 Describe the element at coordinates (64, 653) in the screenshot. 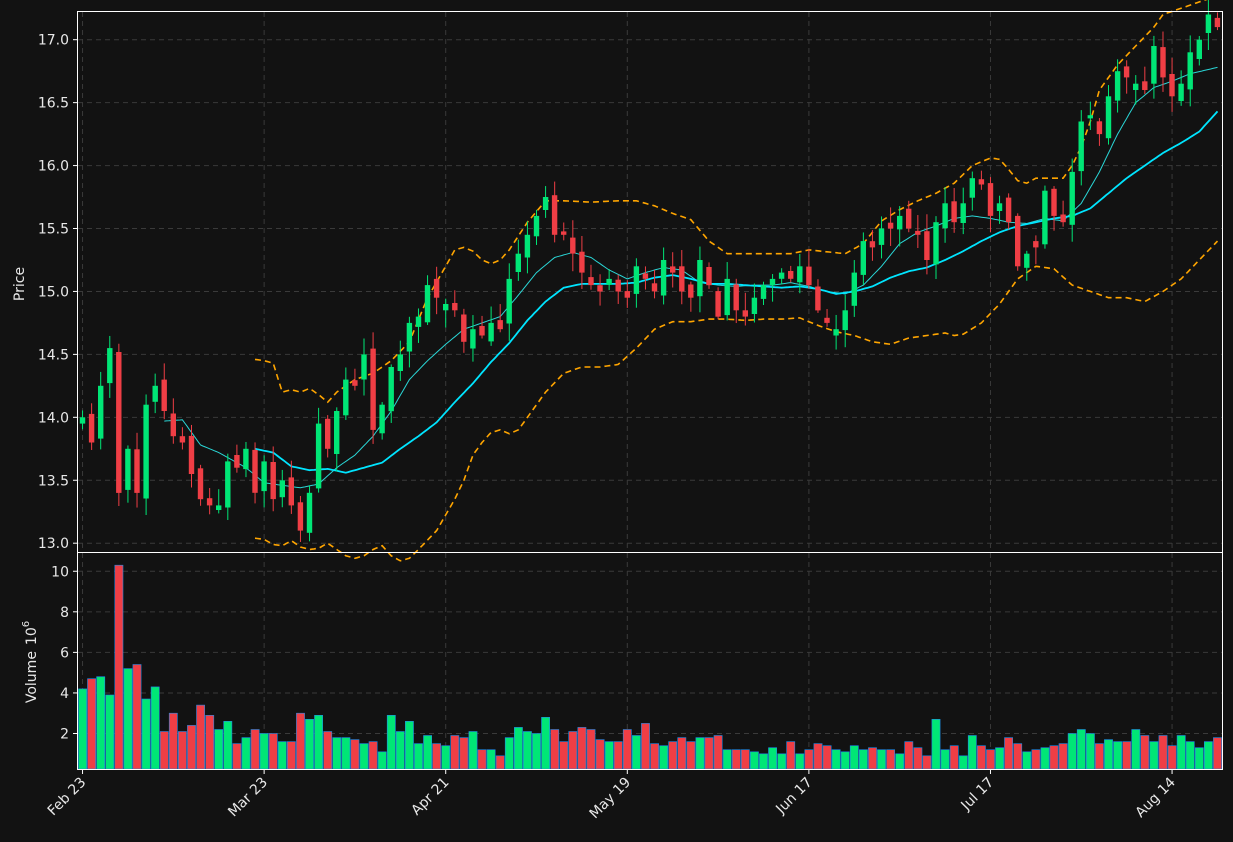

I see `volume-y-axis: 2 4 6 8 10` at that location.